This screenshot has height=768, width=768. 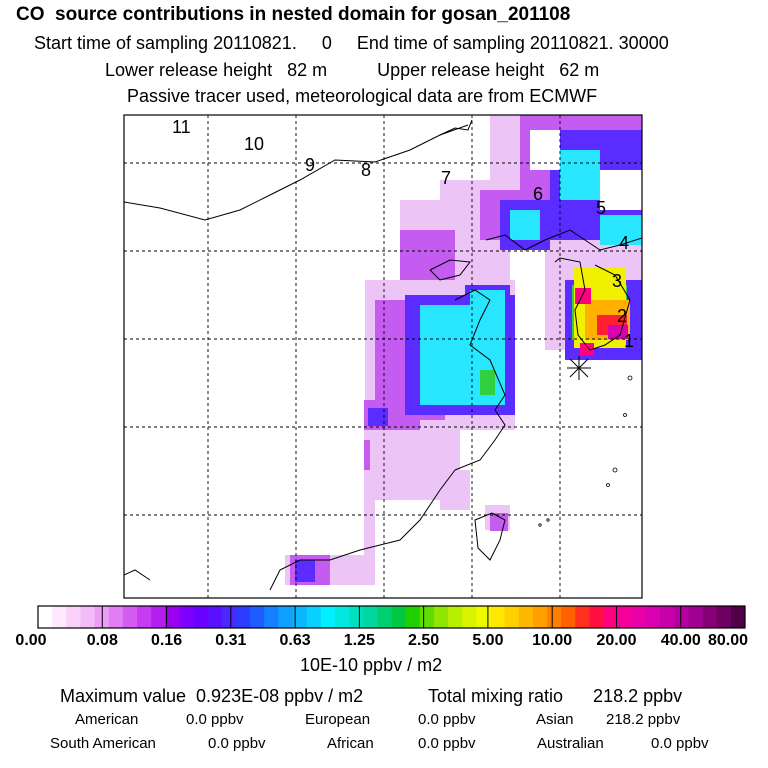 What do you see at coordinates (446, 178) in the screenshot?
I see `region-label-7: 7` at bounding box center [446, 178].